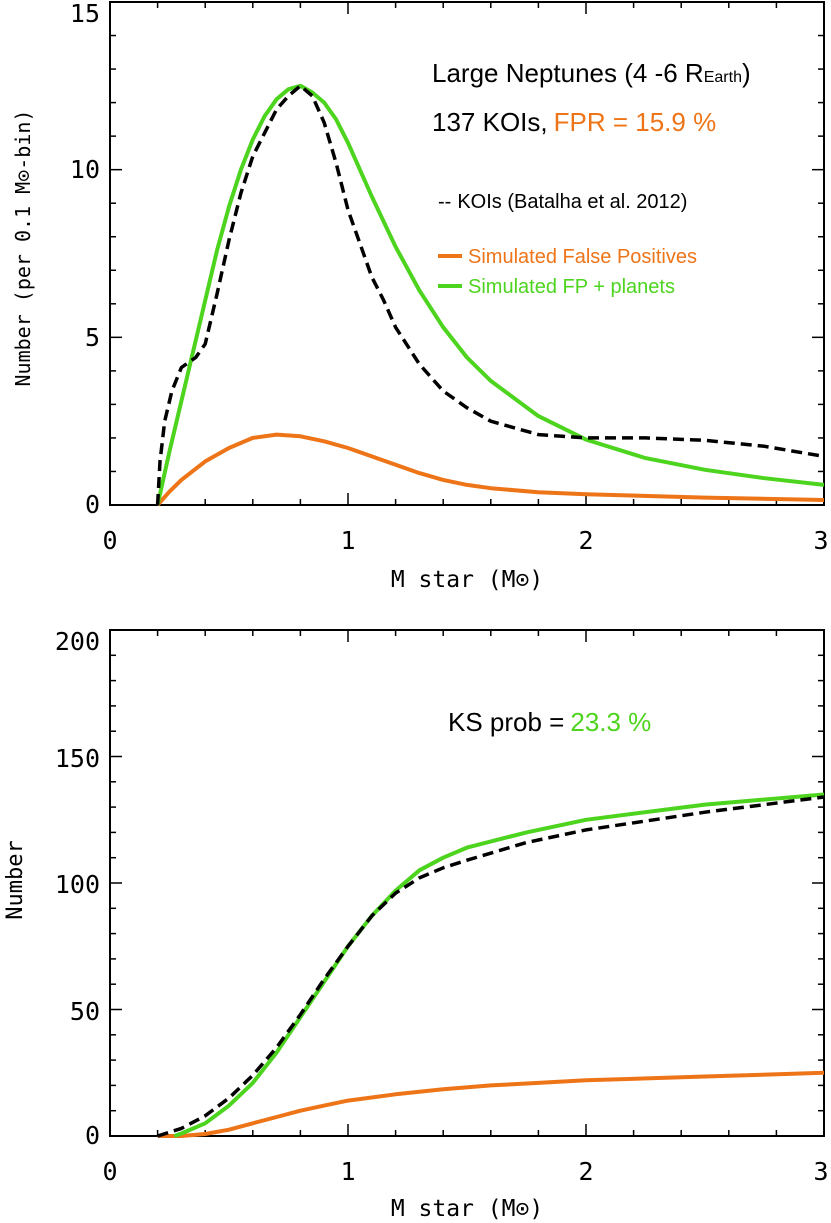 The image size is (831, 1223). What do you see at coordinates (635, 122) in the screenshot?
I see `fpr-value: FPR = 15.9 %` at bounding box center [635, 122].